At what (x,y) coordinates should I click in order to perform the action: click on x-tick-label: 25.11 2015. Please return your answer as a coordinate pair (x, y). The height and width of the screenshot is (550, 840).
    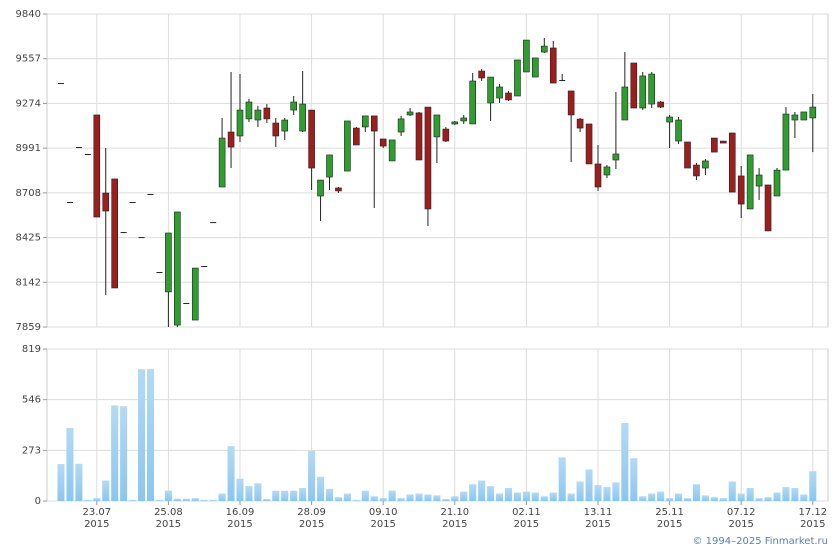
    Looking at the image, I should click on (669, 518).